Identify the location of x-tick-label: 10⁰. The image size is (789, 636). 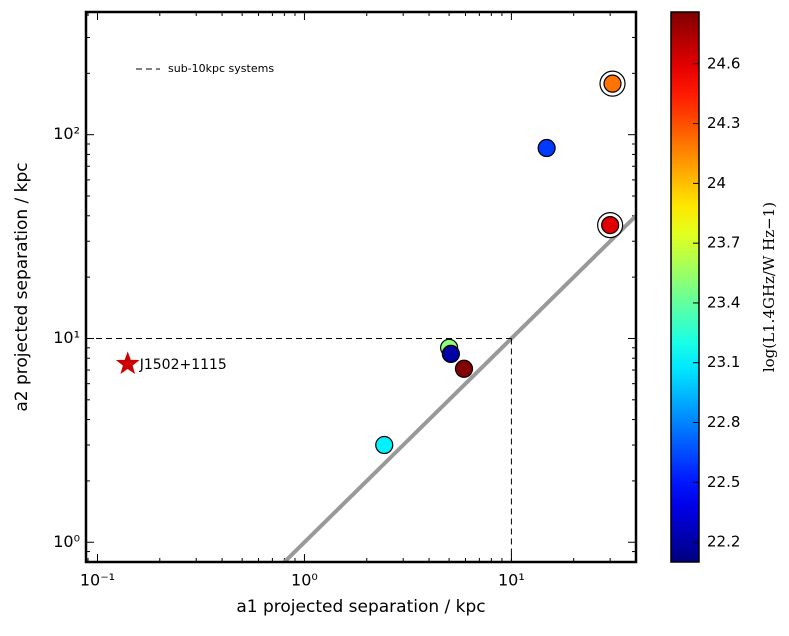
(304, 580).